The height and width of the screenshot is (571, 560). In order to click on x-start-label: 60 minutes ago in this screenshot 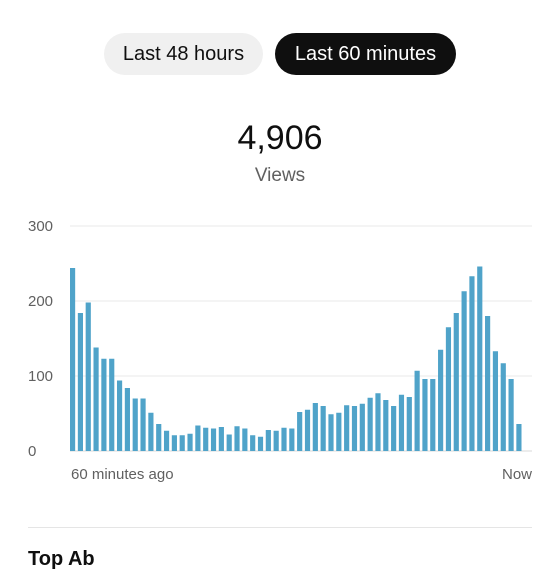, I will do `click(122, 474)`.